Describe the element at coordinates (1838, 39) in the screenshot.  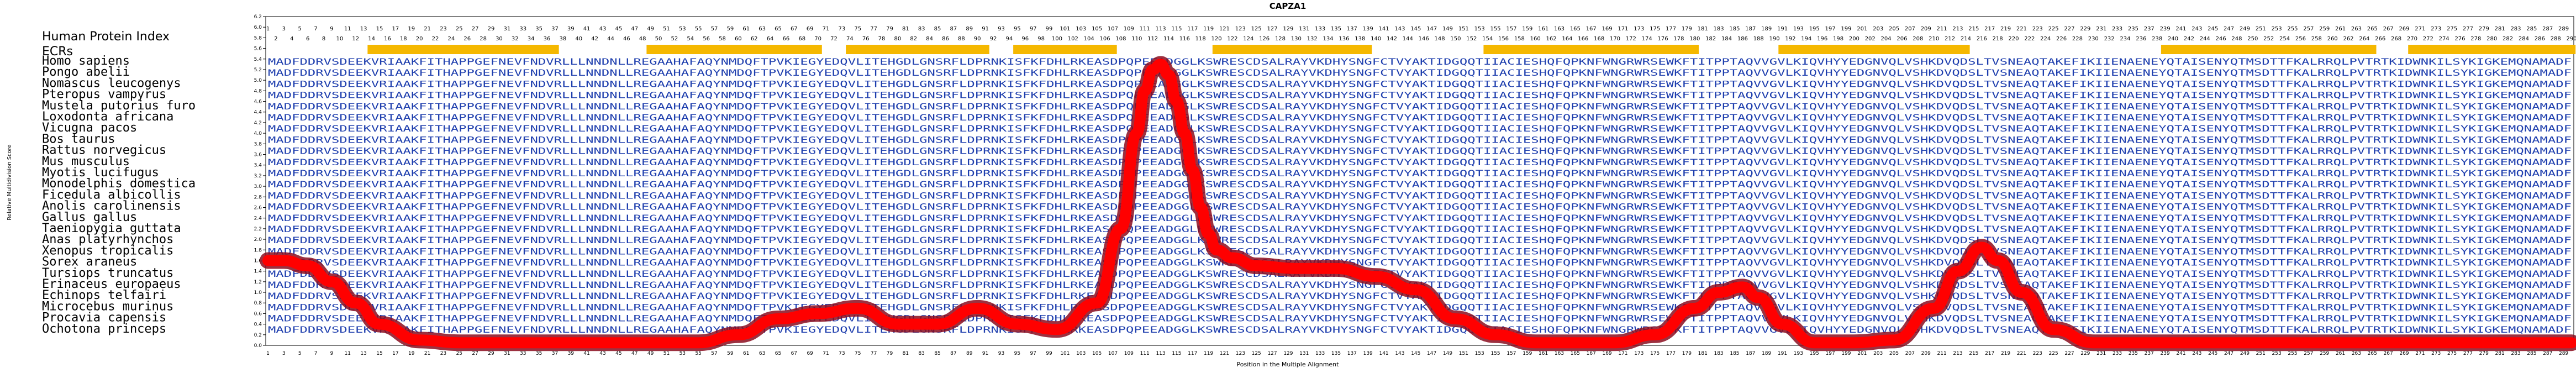
I see `human-index-label-even: 198` at that location.